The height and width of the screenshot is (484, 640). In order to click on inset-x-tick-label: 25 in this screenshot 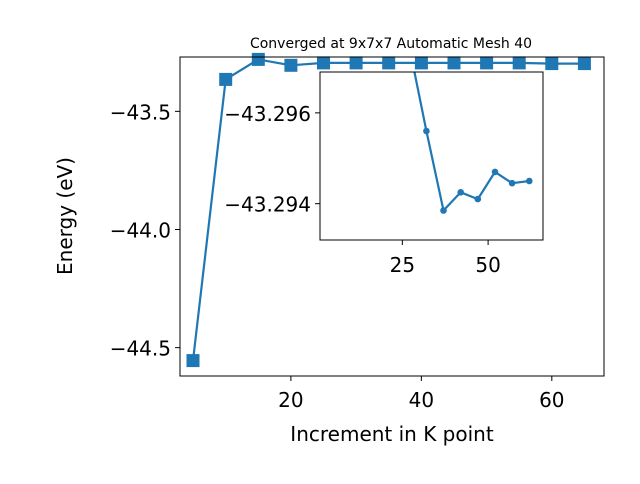, I will do `click(402, 265)`.